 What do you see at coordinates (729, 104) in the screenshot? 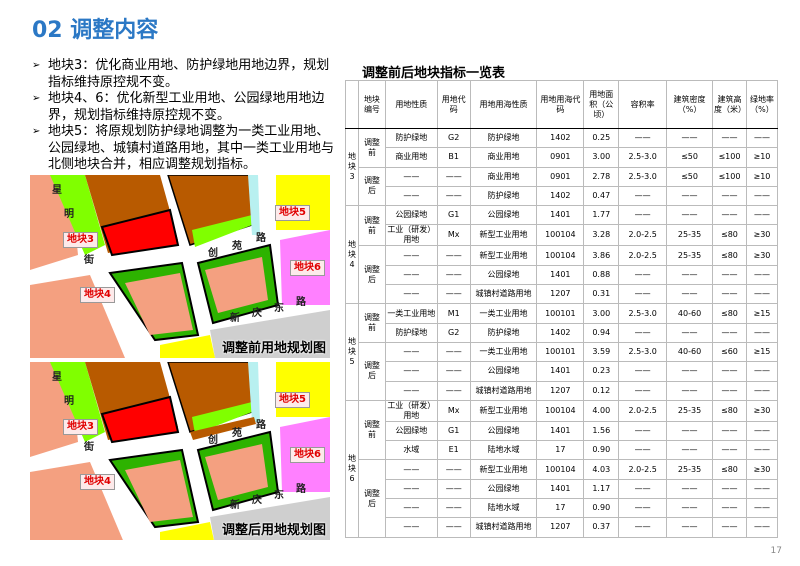
I see `column-header: 建筑高度（米）` at bounding box center [729, 104].